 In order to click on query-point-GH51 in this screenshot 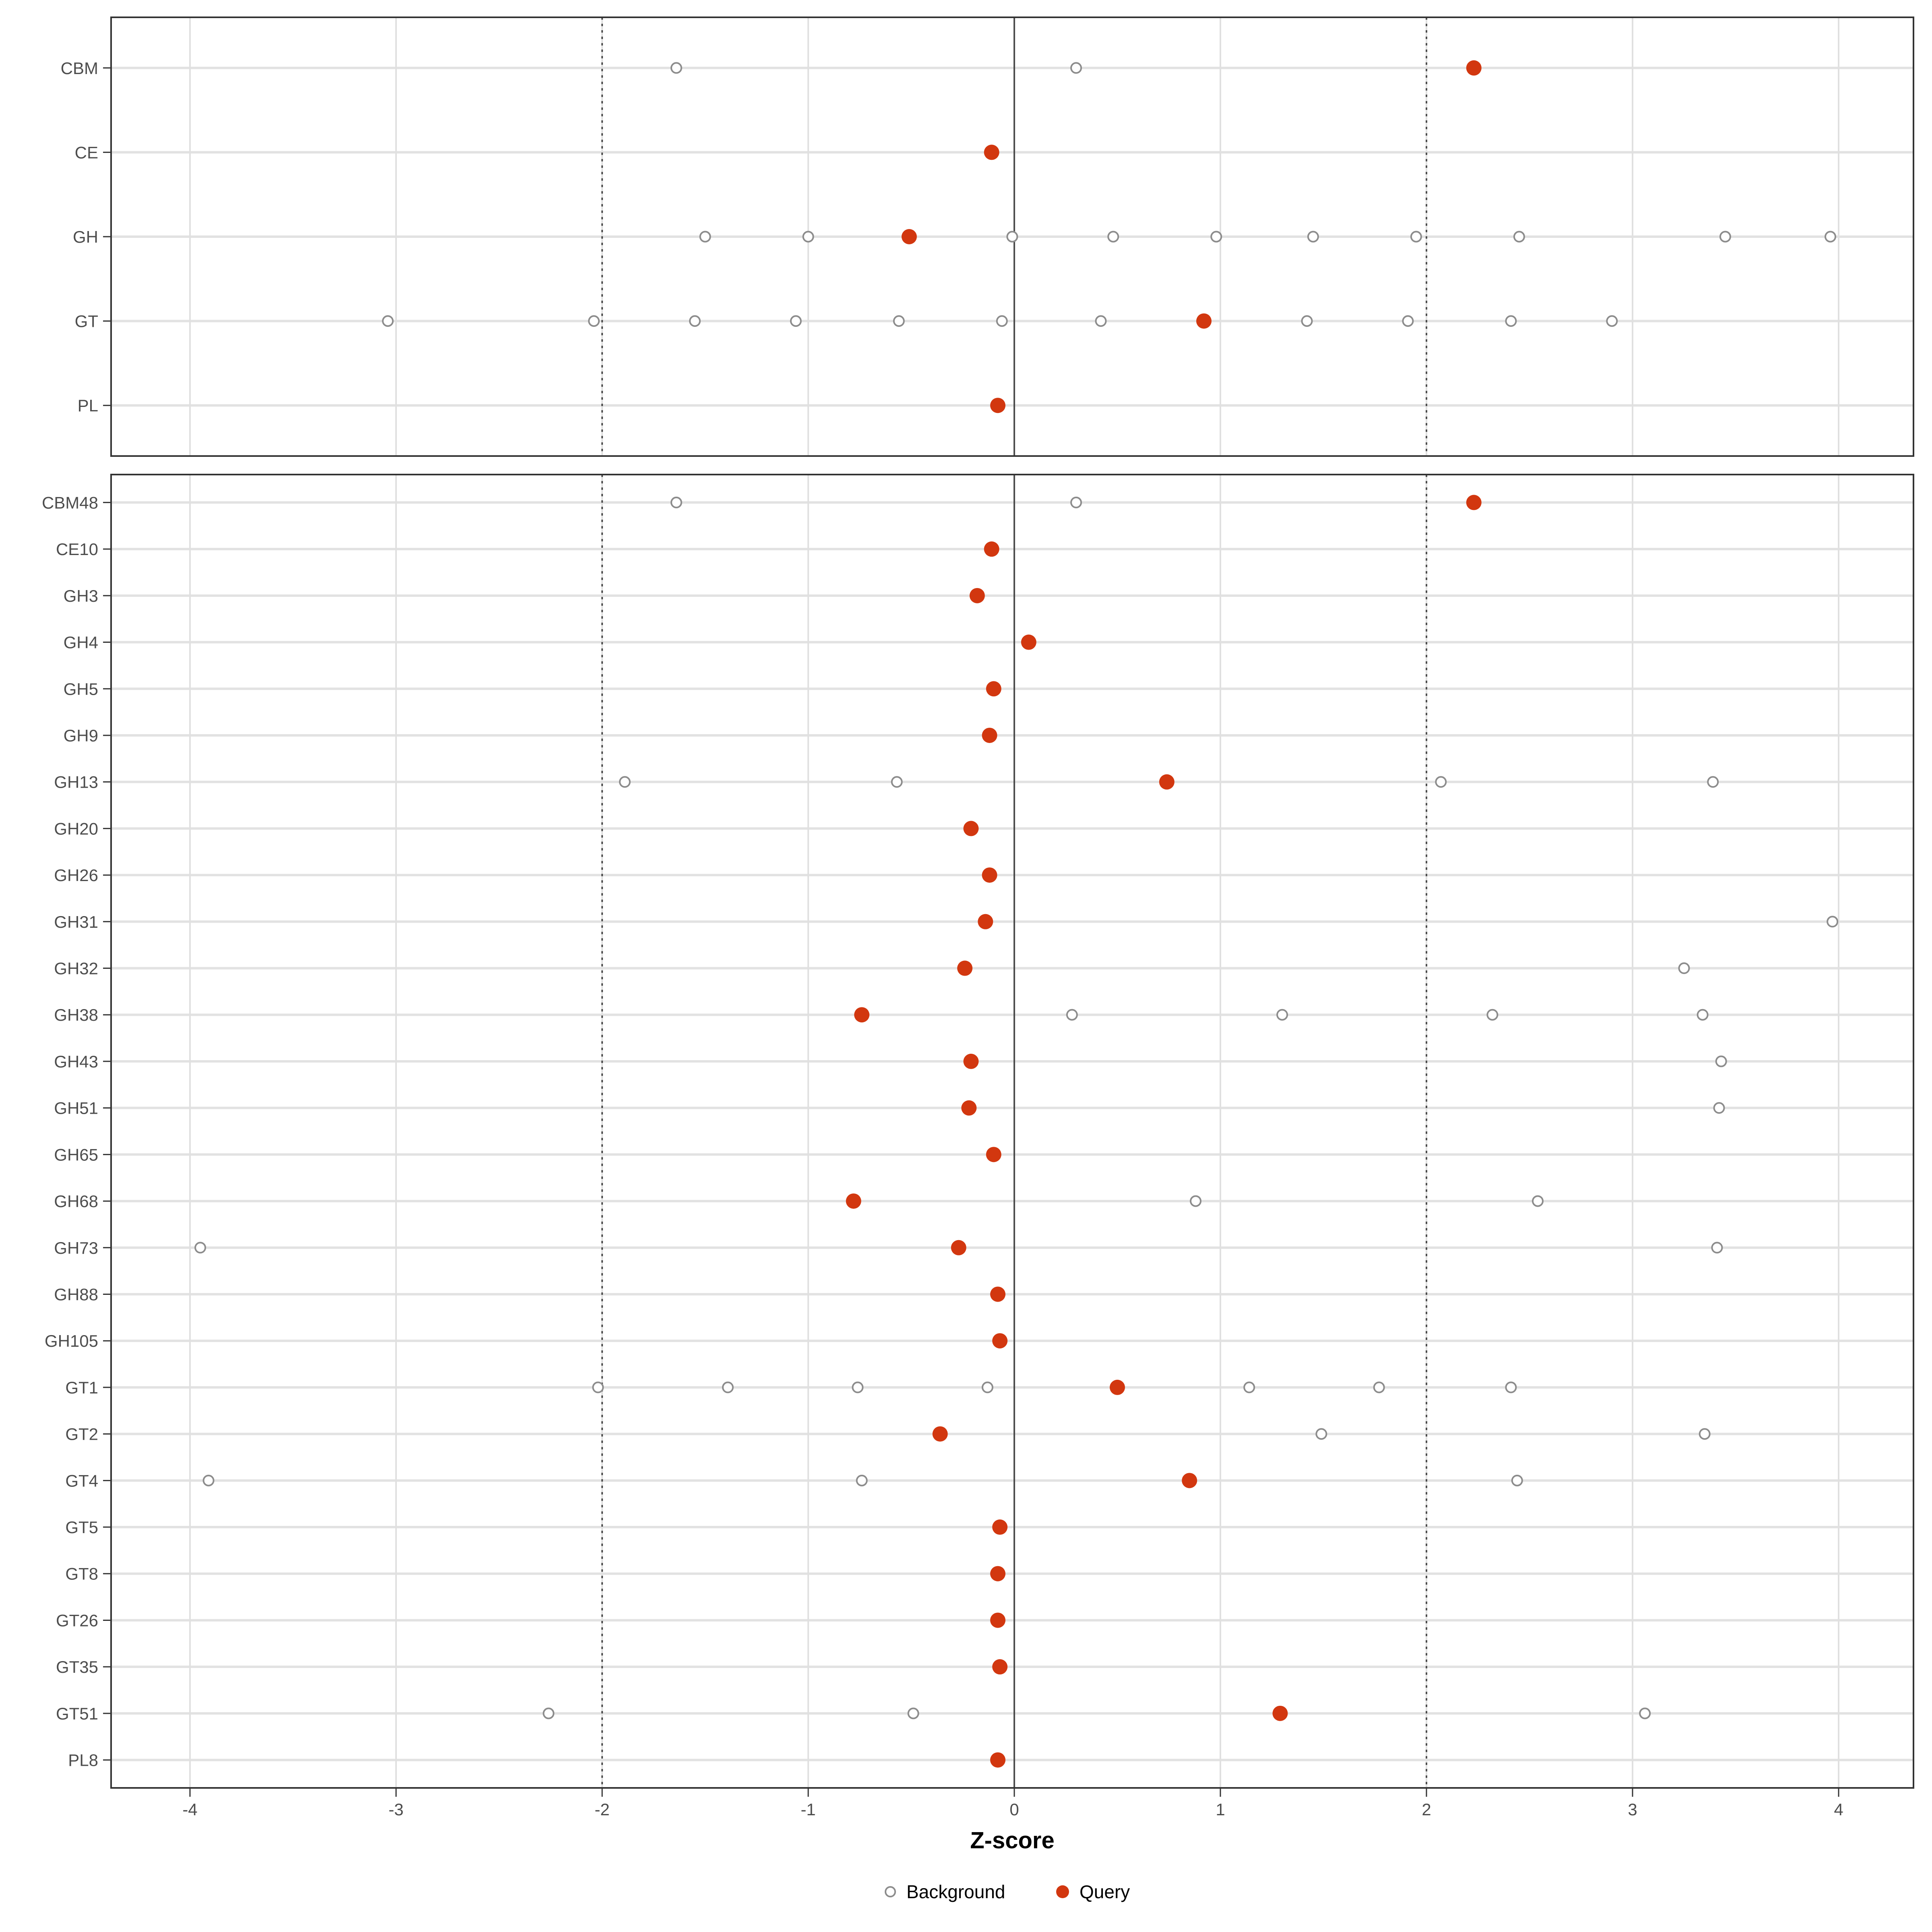, I will do `click(969, 1108)`.